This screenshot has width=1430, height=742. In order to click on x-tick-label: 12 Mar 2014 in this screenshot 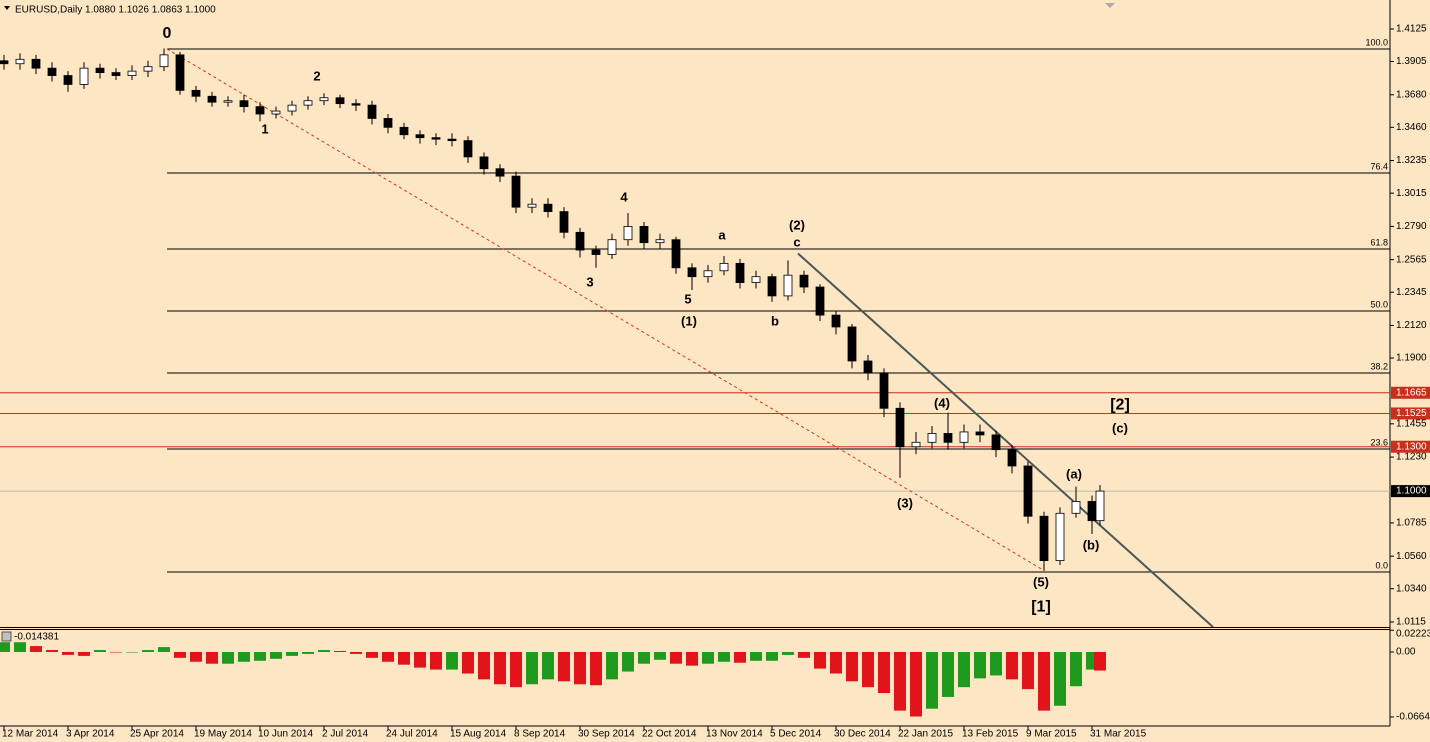, I will do `click(30, 734)`.